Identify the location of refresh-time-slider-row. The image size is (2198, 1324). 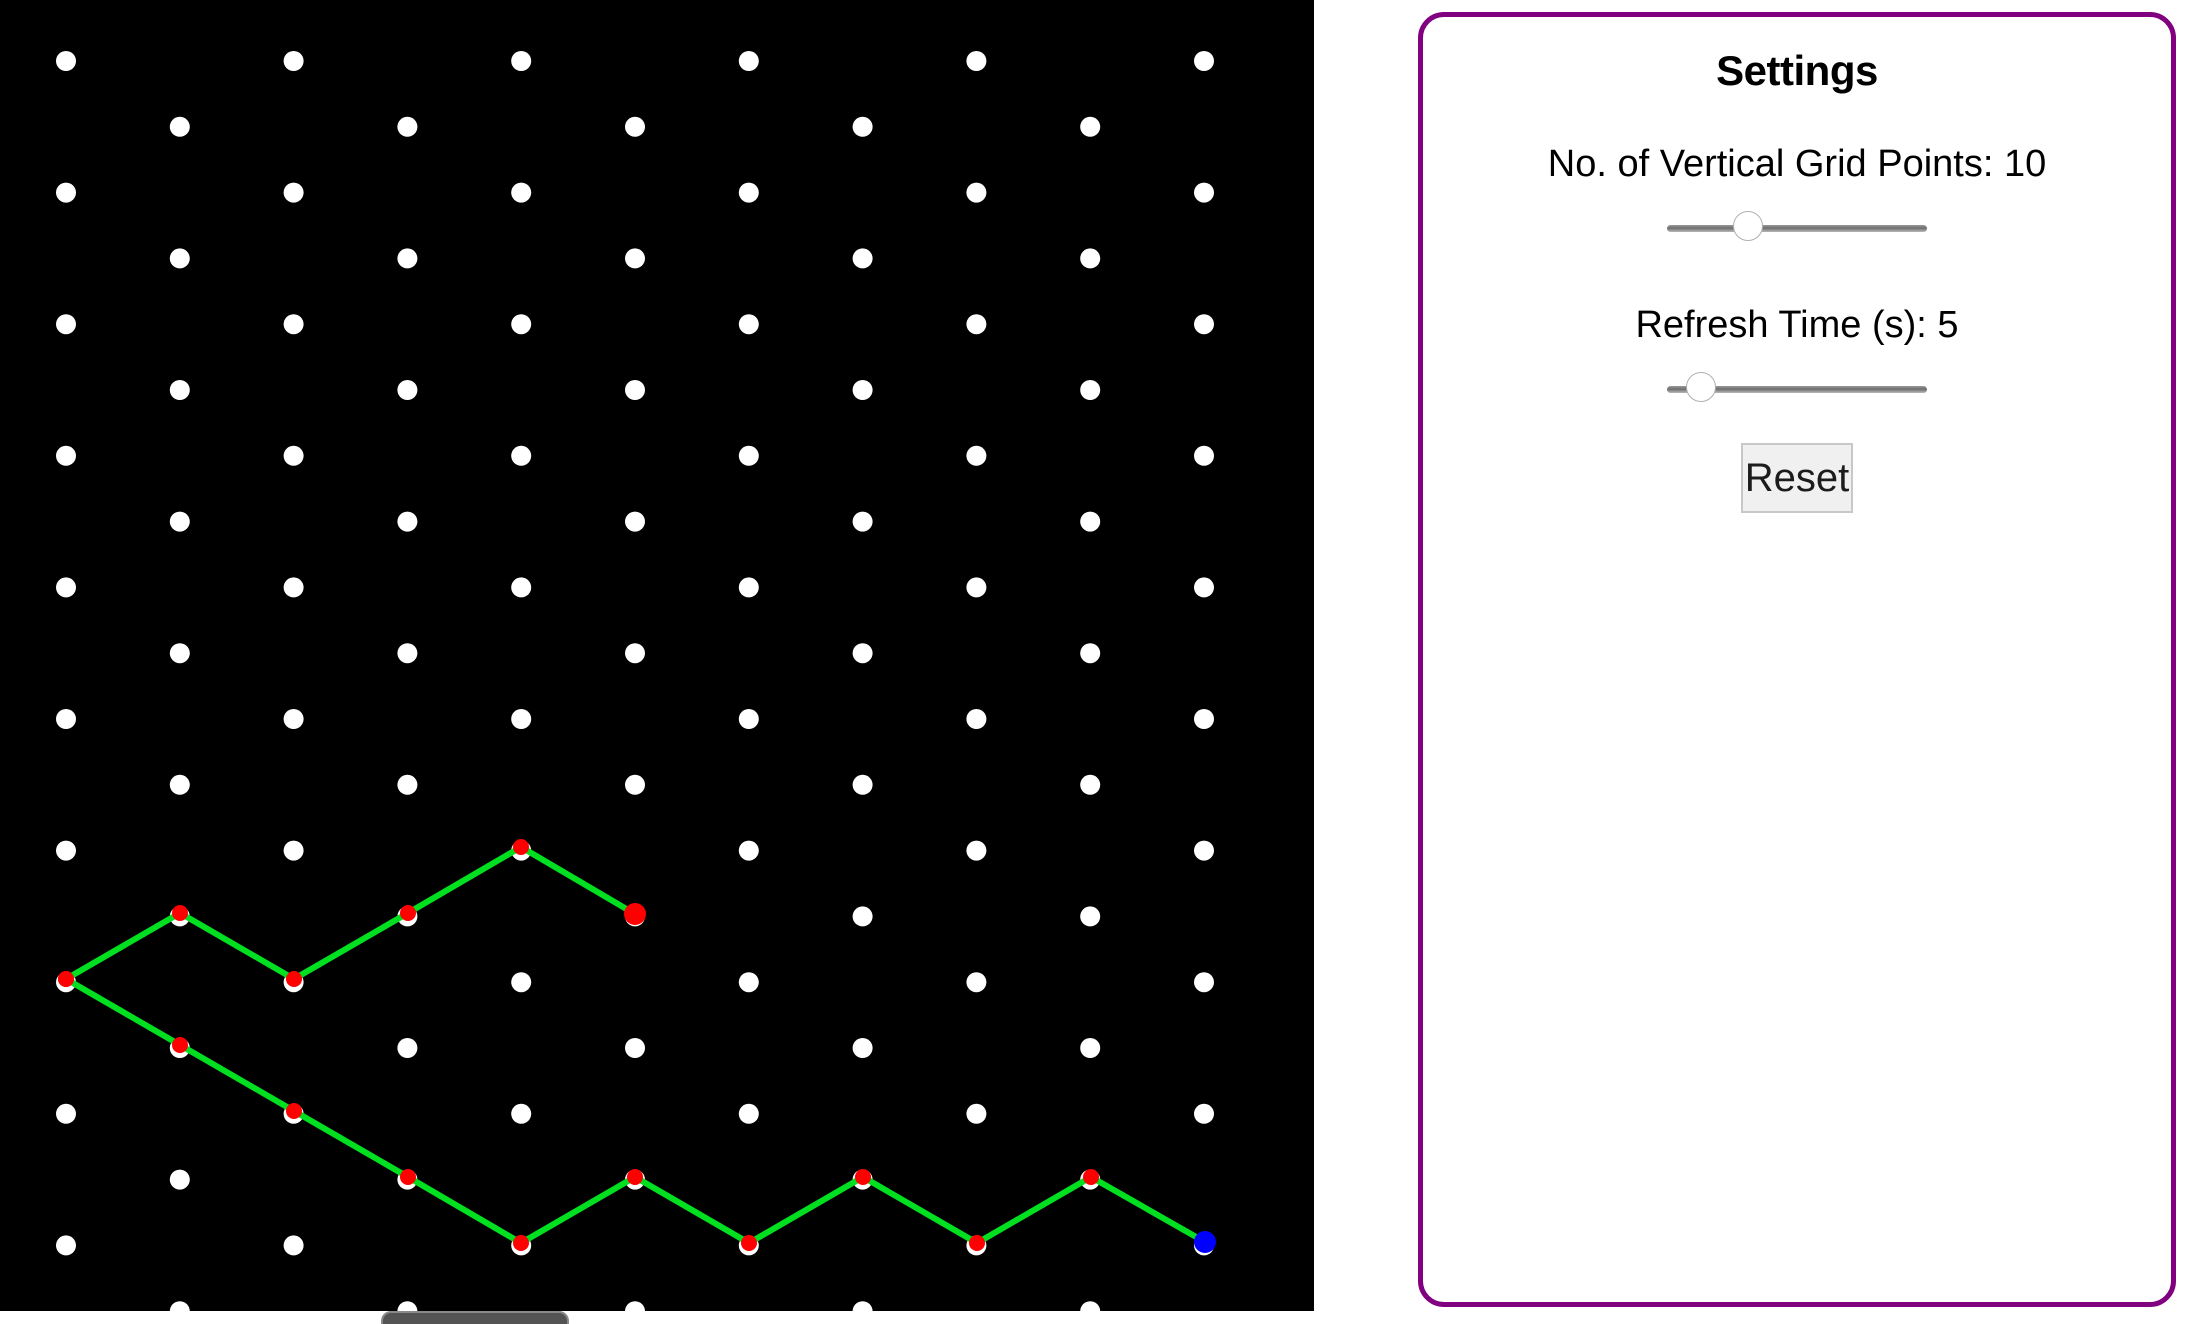
(1797, 394).